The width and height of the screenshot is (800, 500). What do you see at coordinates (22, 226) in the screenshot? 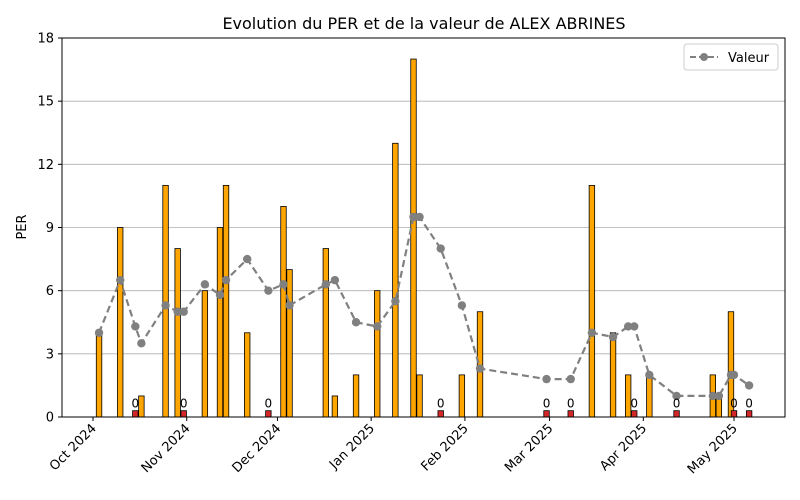
I see `y-axis-label: PER` at bounding box center [22, 226].